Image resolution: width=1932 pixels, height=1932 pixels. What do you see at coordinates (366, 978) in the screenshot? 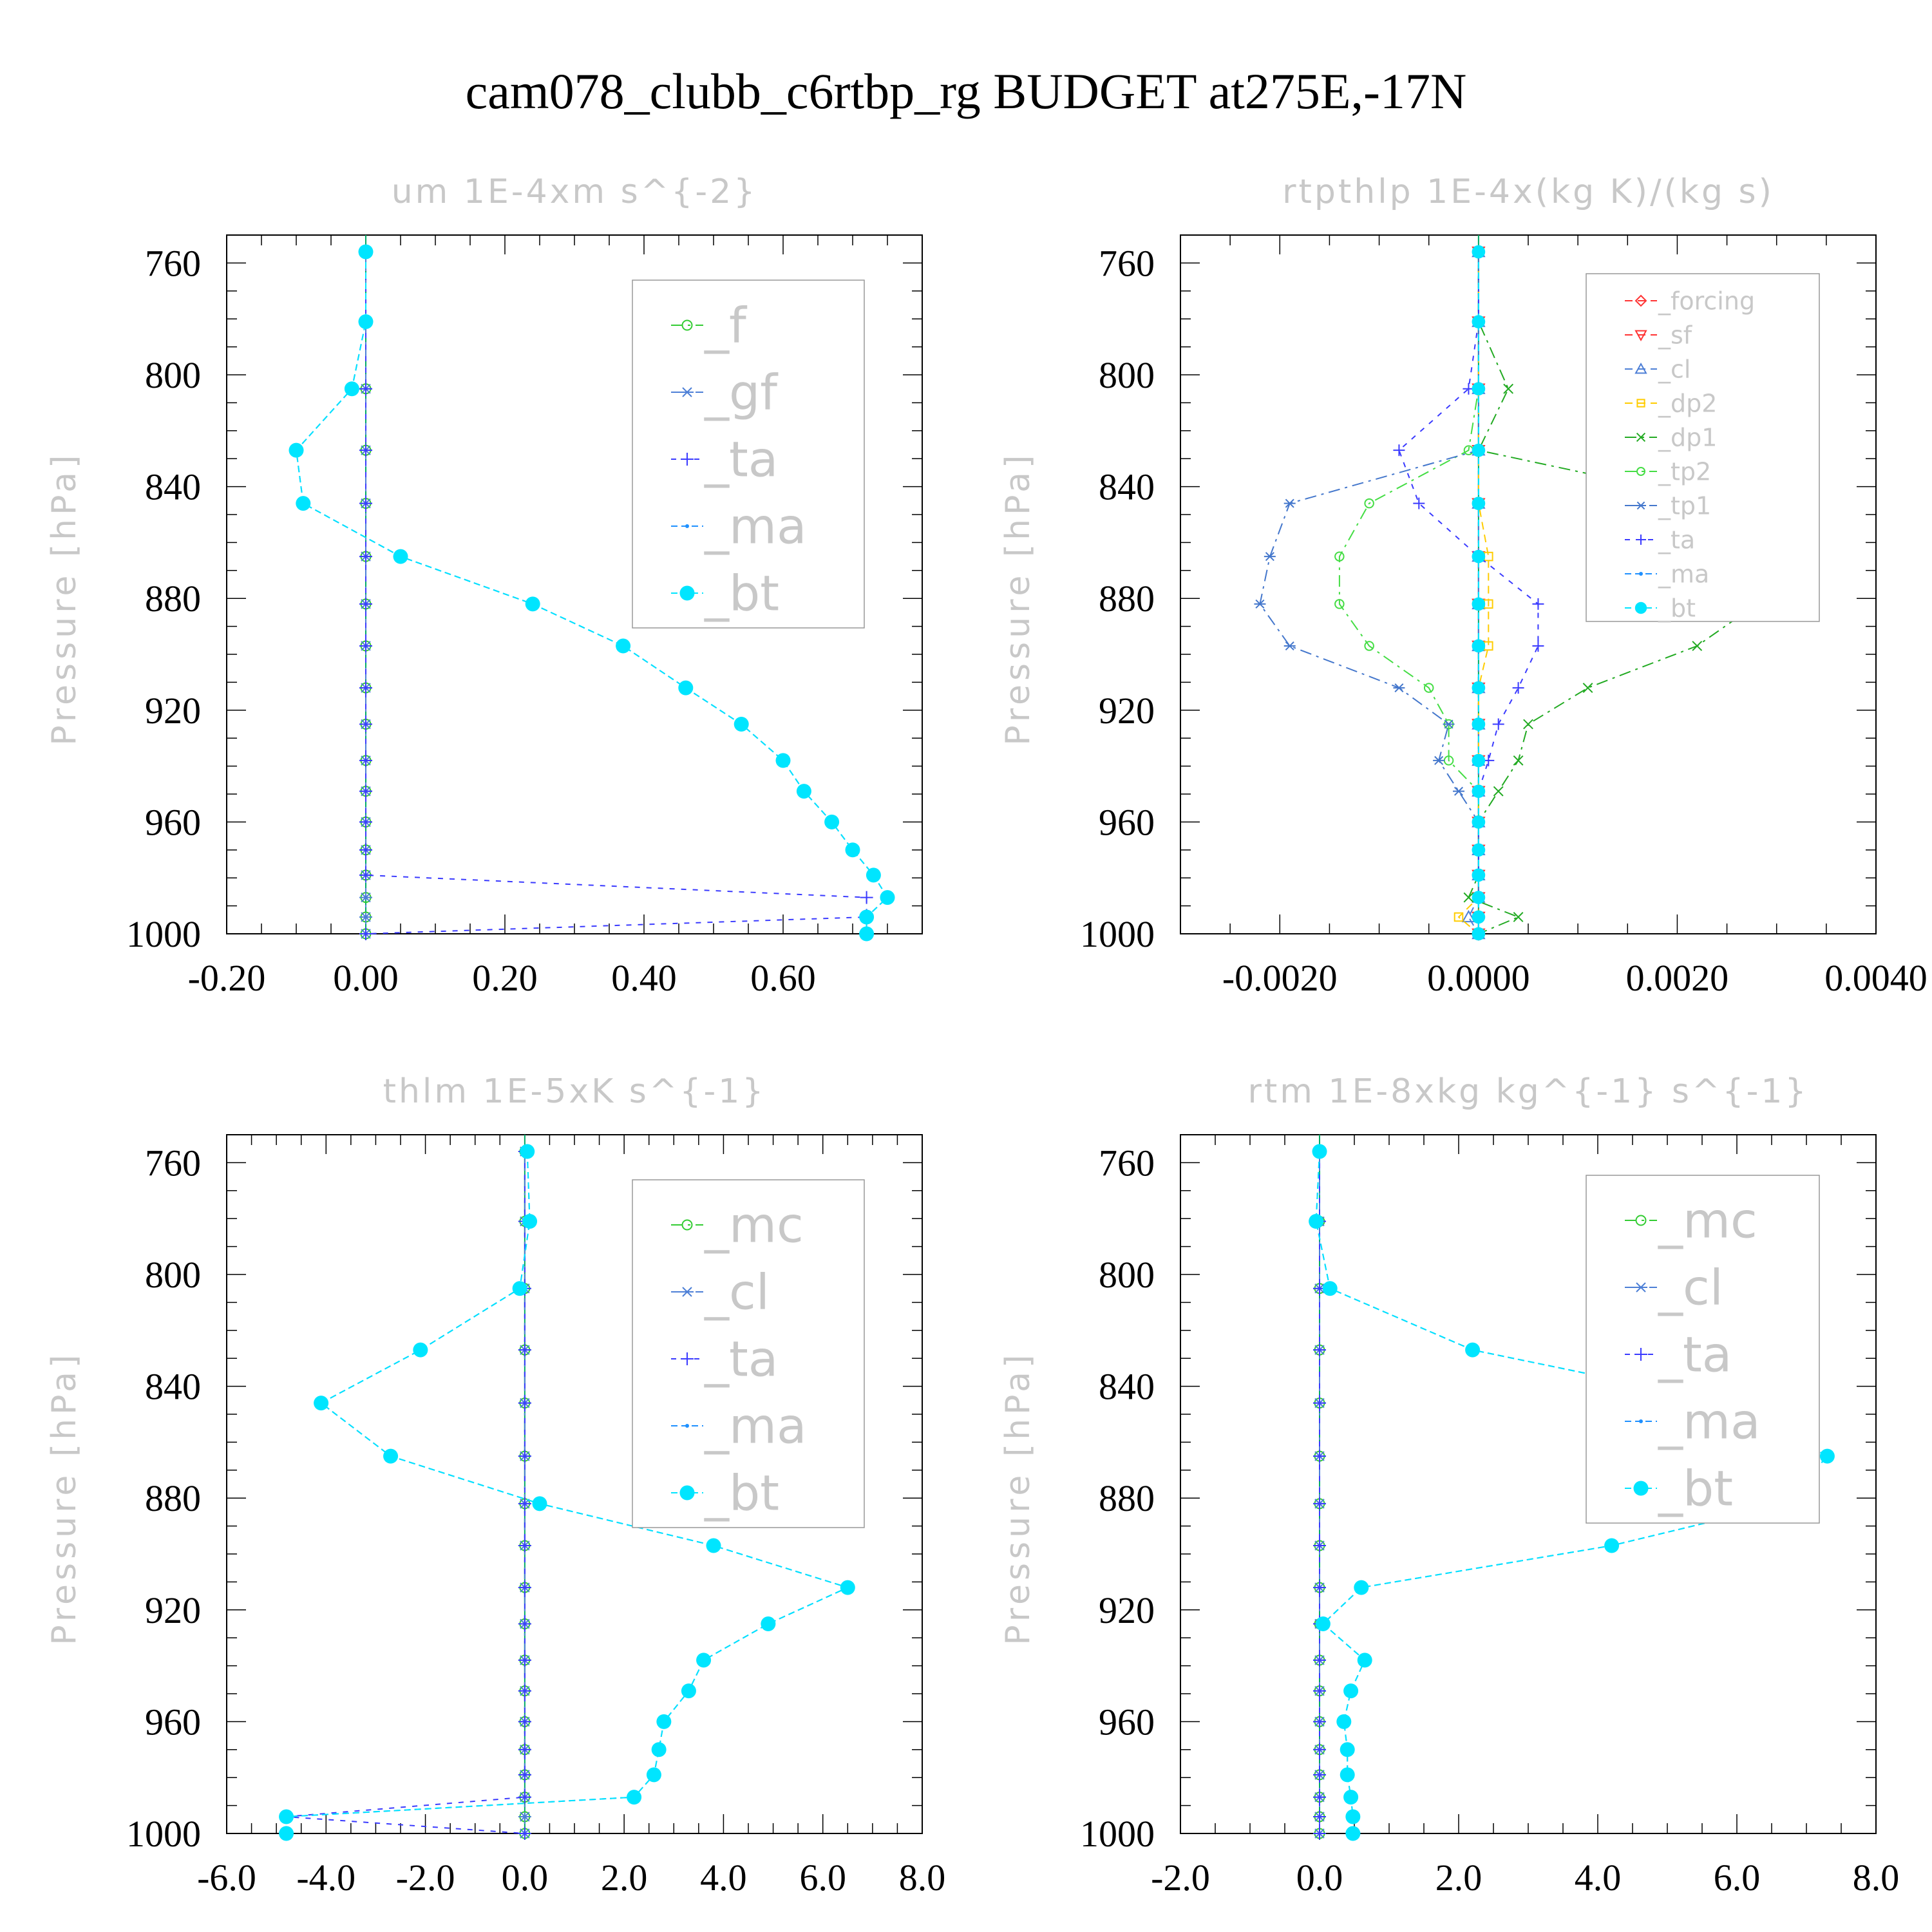
I see `x-tick-label: 0.00` at bounding box center [366, 978].